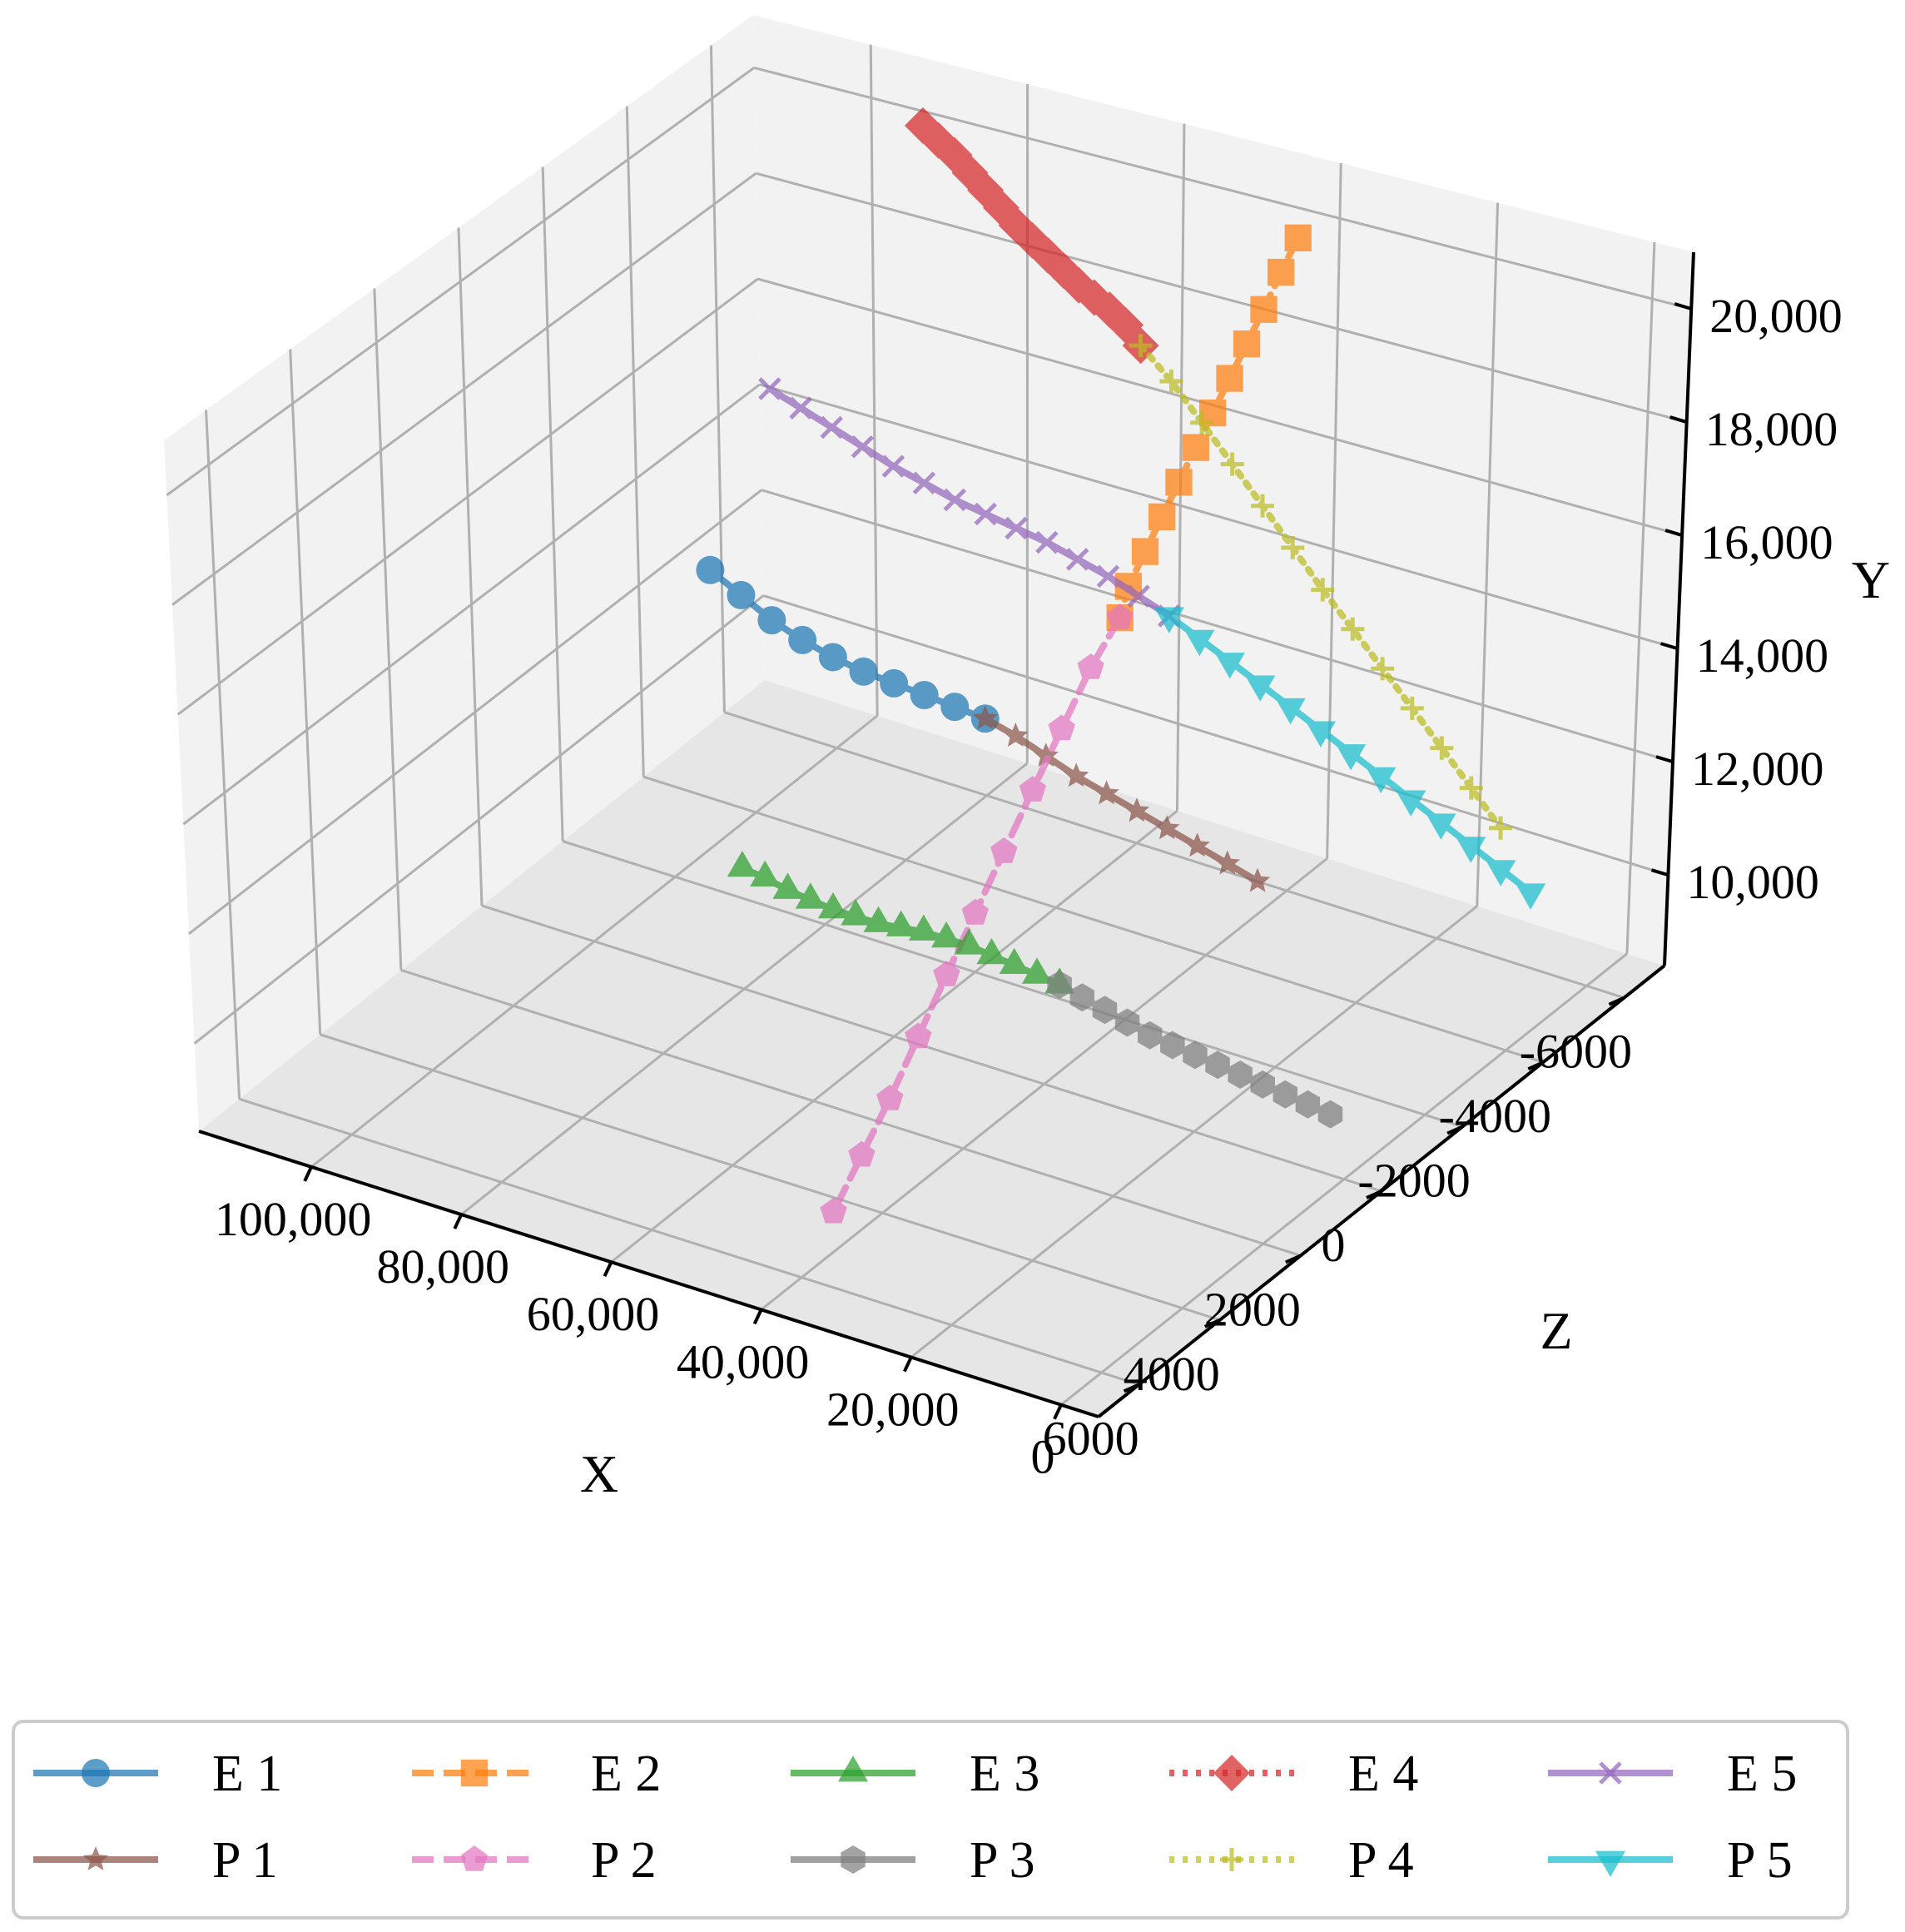 The width and height of the screenshot is (1905, 1932). I want to click on x-tick-label: 100,000, so click(293, 1219).